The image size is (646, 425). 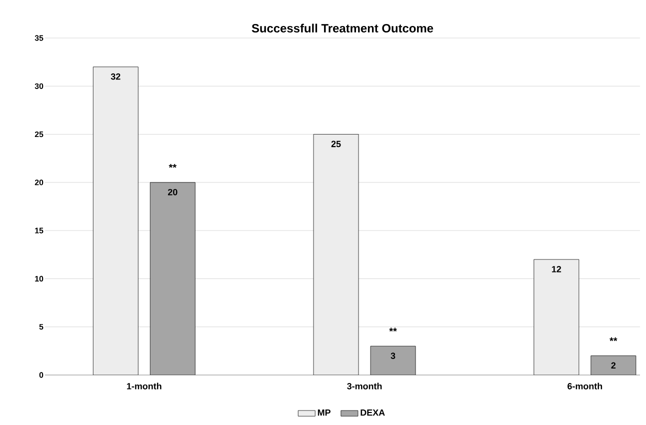 What do you see at coordinates (364, 386) in the screenshot?
I see `x-tick-label: 3-month` at bounding box center [364, 386].